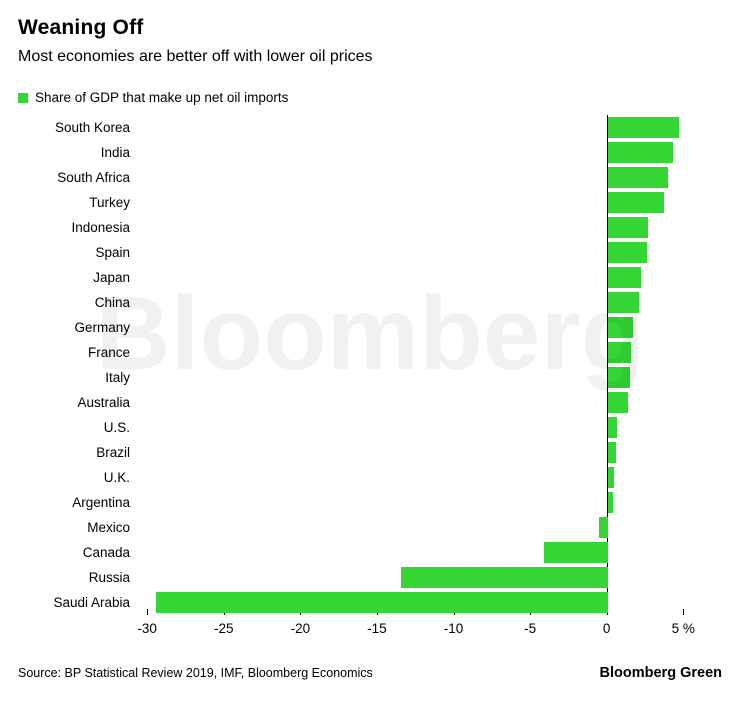 The width and height of the screenshot is (740, 702). What do you see at coordinates (106, 552) in the screenshot?
I see `category-label: Canada` at bounding box center [106, 552].